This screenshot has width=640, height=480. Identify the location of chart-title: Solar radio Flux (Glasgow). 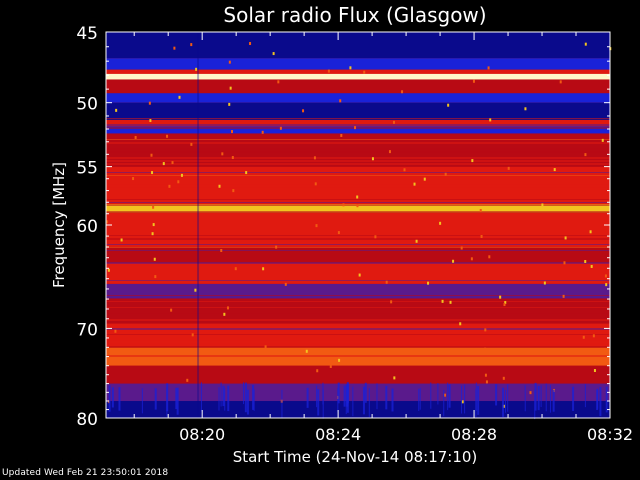
(354, 15).